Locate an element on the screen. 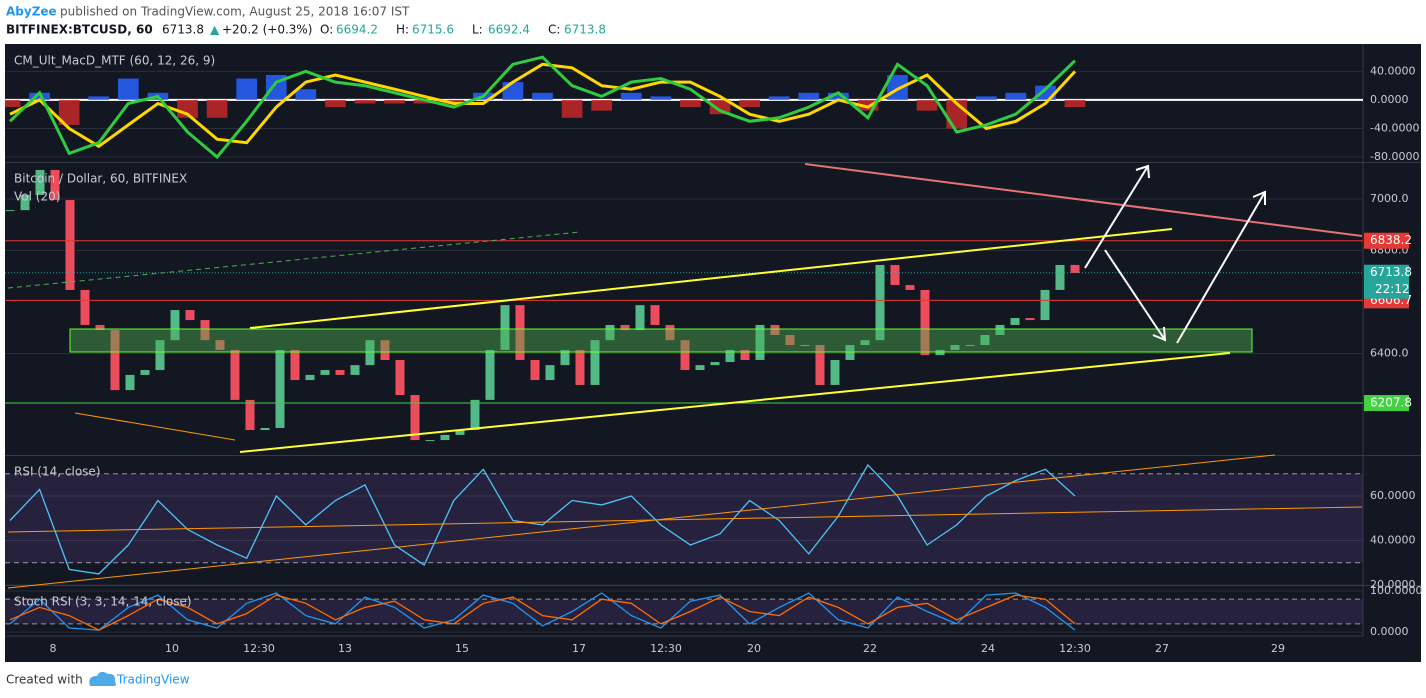 The width and height of the screenshot is (1426, 698). band-fill is located at coordinates (684, 611).